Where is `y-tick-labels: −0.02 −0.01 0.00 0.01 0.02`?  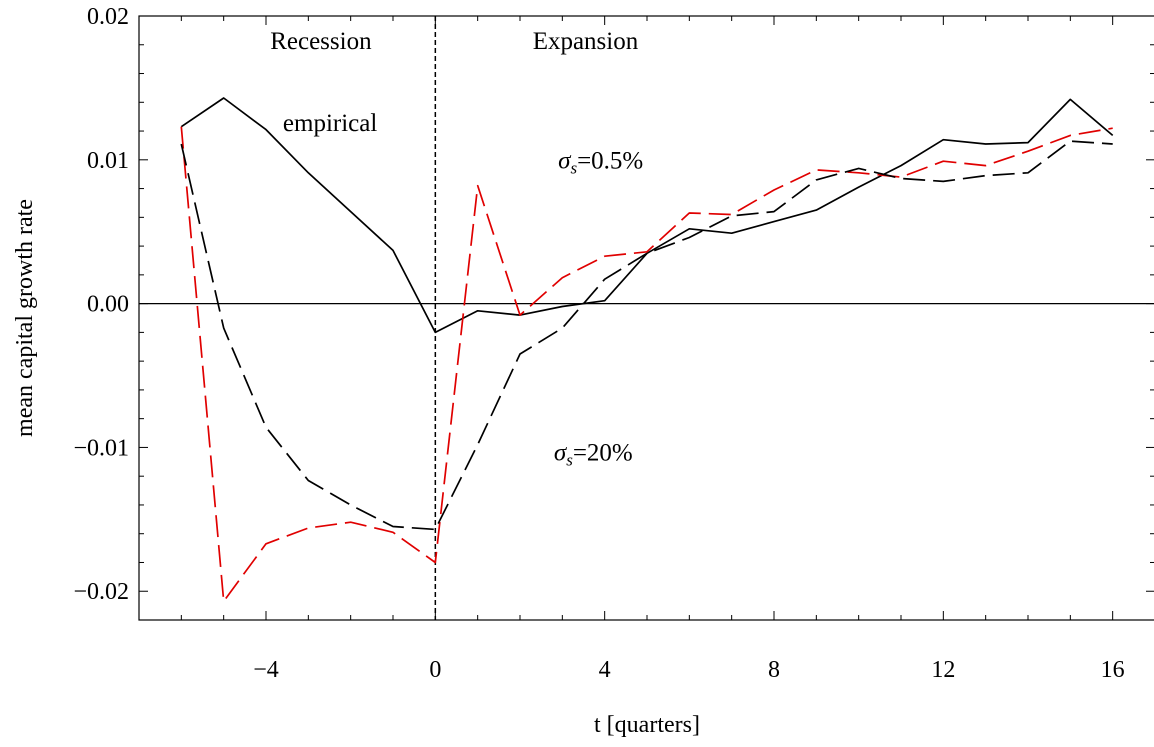
y-tick-labels: −0.02 −0.01 0.00 0.01 0.02 is located at coordinates (101, 304).